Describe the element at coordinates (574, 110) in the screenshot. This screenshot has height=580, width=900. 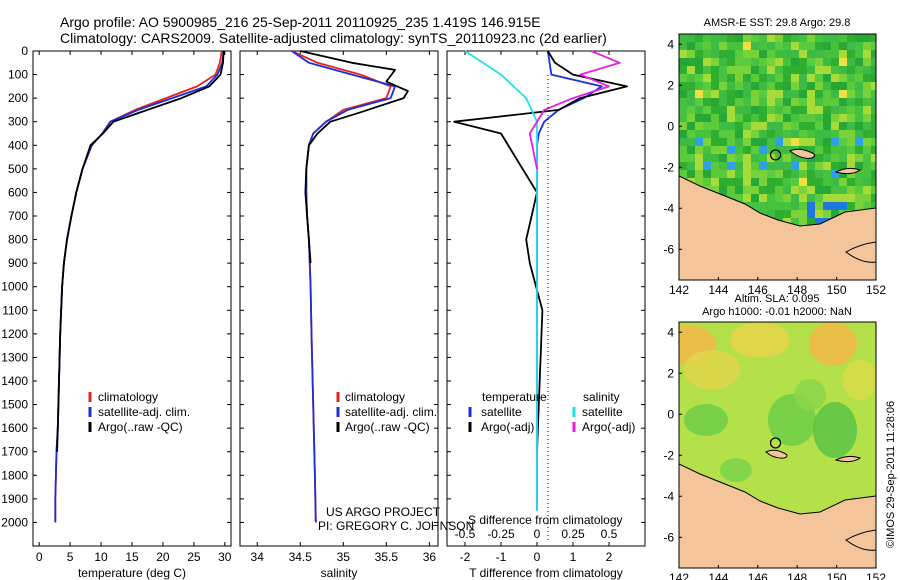
I see `series-line-salinity-argo-adj-` at that location.